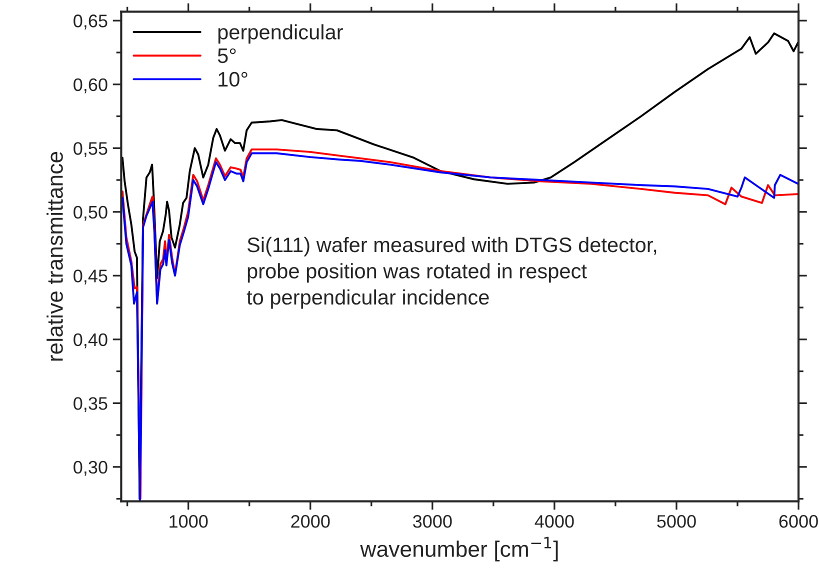  I want to click on x-tick-label: 2000, so click(310, 521).